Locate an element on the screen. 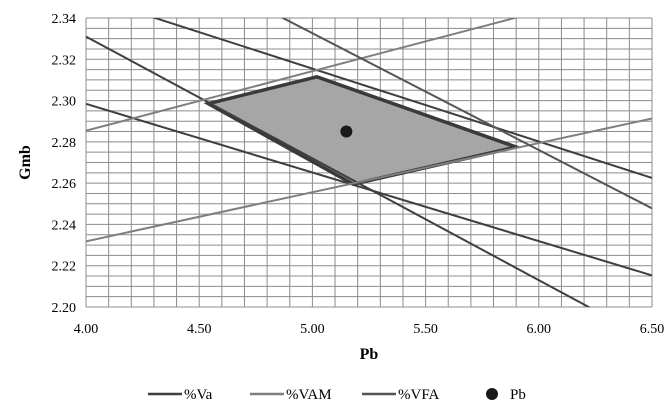 The height and width of the screenshot is (414, 669). x-tick-label: 6.00 is located at coordinates (539, 329).